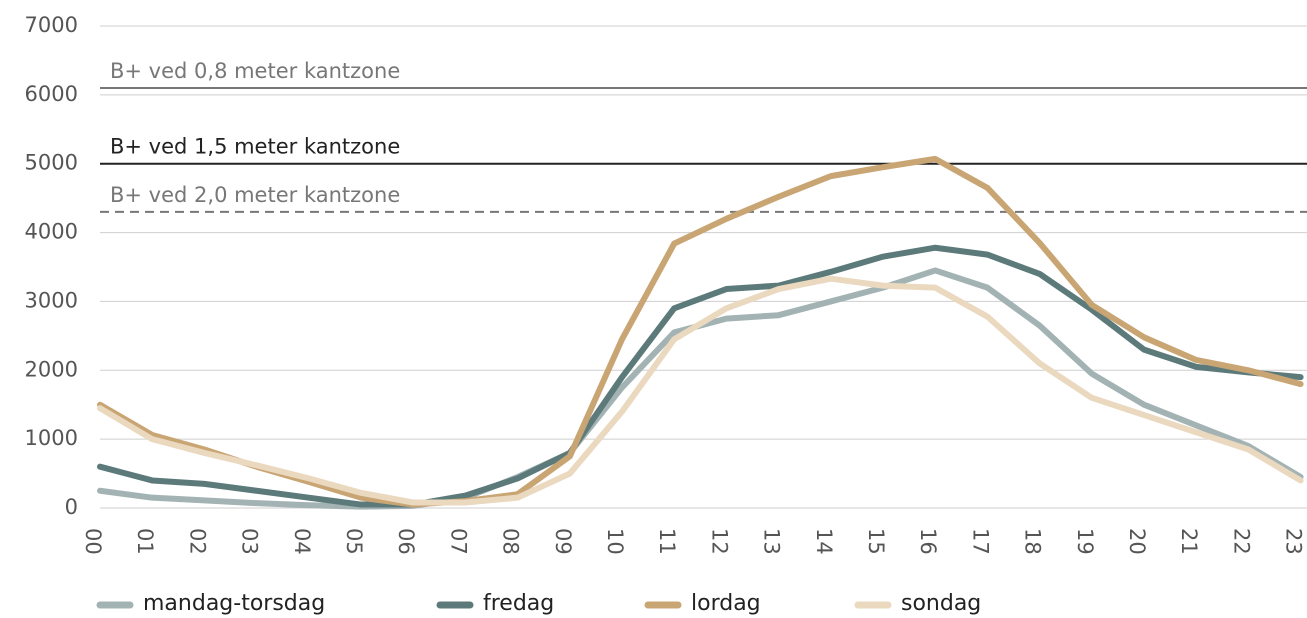  What do you see at coordinates (1241, 541) in the screenshot?
I see `x-tick-label: 22` at bounding box center [1241, 541].